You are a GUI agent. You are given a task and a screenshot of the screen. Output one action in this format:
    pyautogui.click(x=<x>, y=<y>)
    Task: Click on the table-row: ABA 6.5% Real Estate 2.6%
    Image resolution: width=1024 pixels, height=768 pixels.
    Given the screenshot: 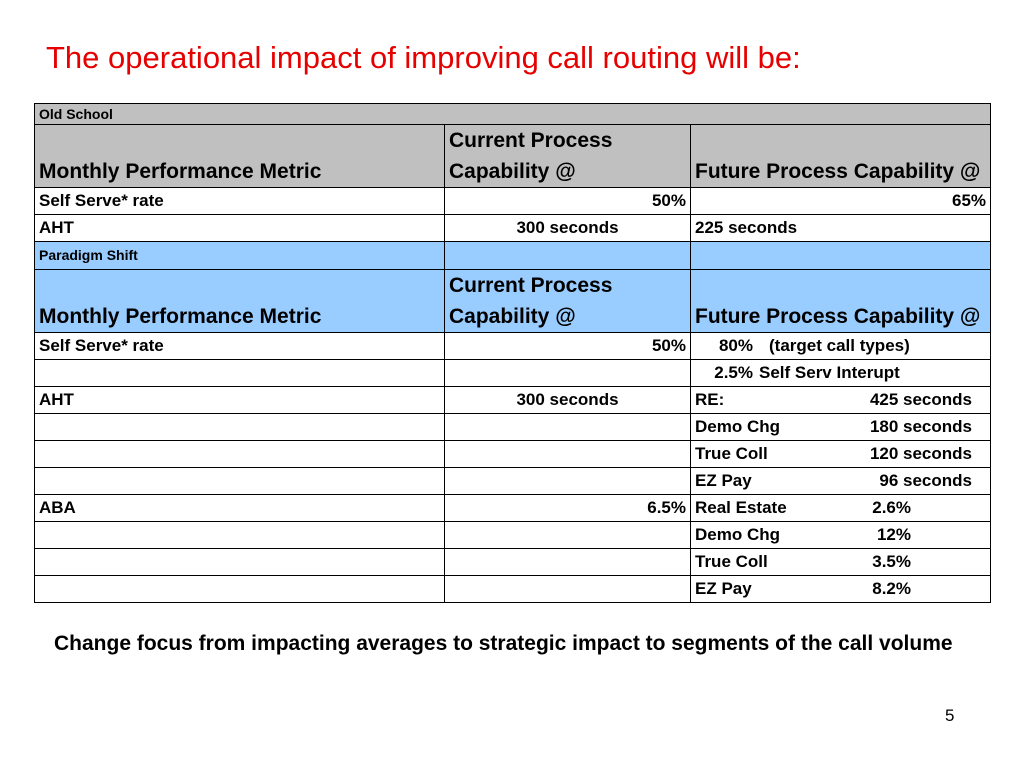 What is the action you would take?
    pyautogui.click(x=513, y=508)
    